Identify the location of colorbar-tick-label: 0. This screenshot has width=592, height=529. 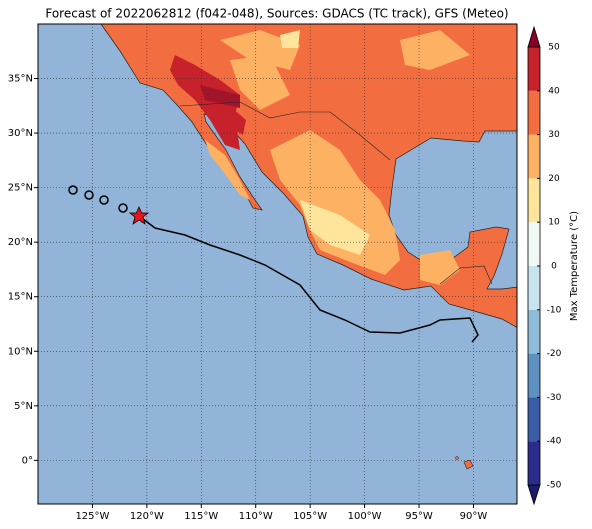
(554, 267).